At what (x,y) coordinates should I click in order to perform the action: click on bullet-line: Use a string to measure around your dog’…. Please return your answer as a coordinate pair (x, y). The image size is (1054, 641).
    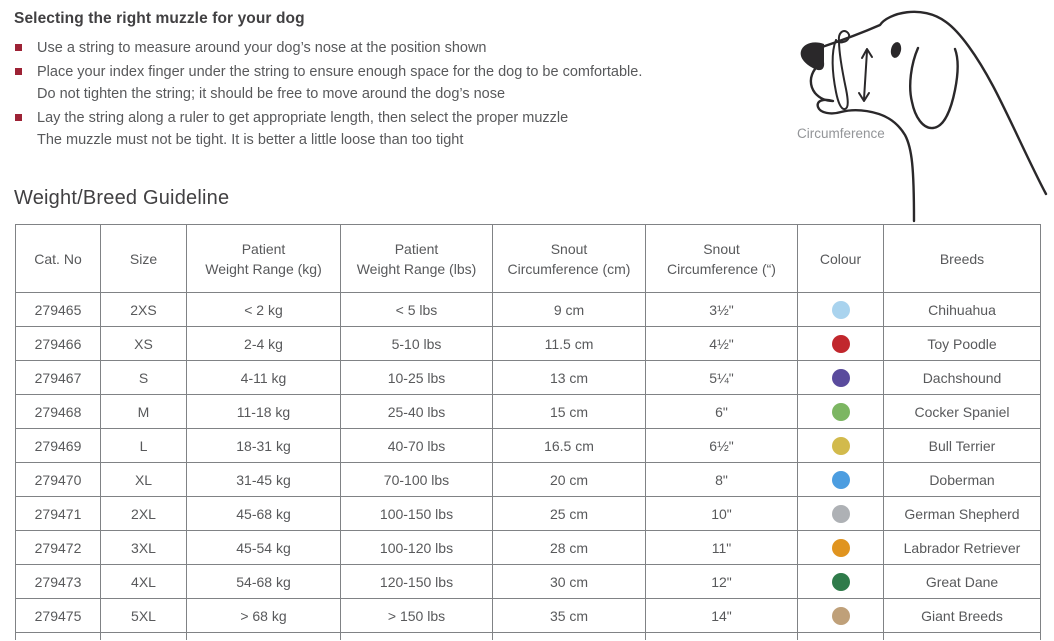
    Looking at the image, I should click on (262, 48).